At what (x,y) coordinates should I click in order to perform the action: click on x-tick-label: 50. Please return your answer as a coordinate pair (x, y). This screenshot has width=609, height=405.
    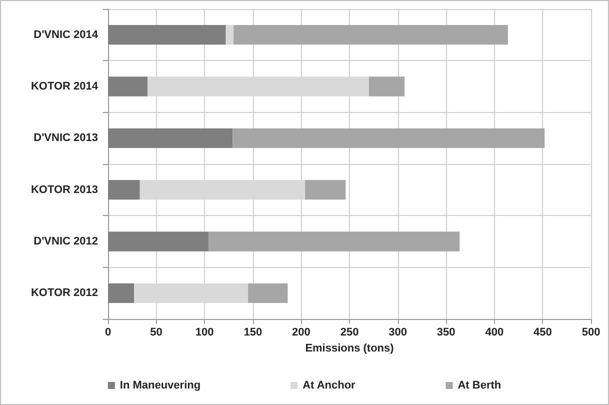
    Looking at the image, I should click on (156, 332).